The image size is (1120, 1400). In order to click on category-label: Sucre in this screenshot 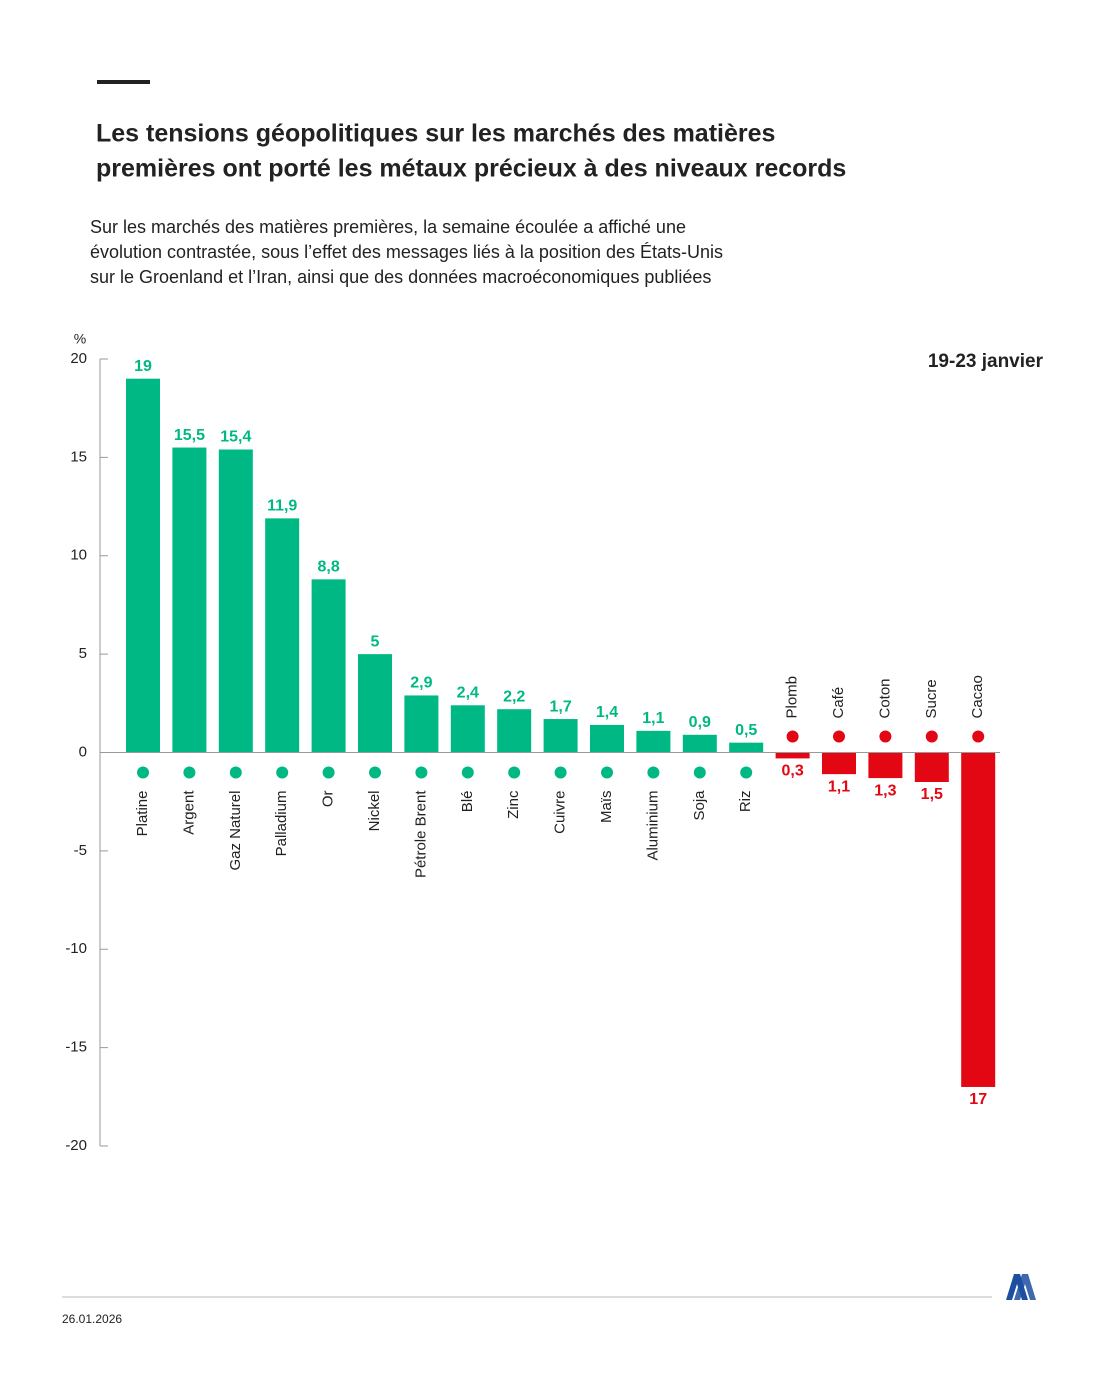, I will do `click(931, 698)`.